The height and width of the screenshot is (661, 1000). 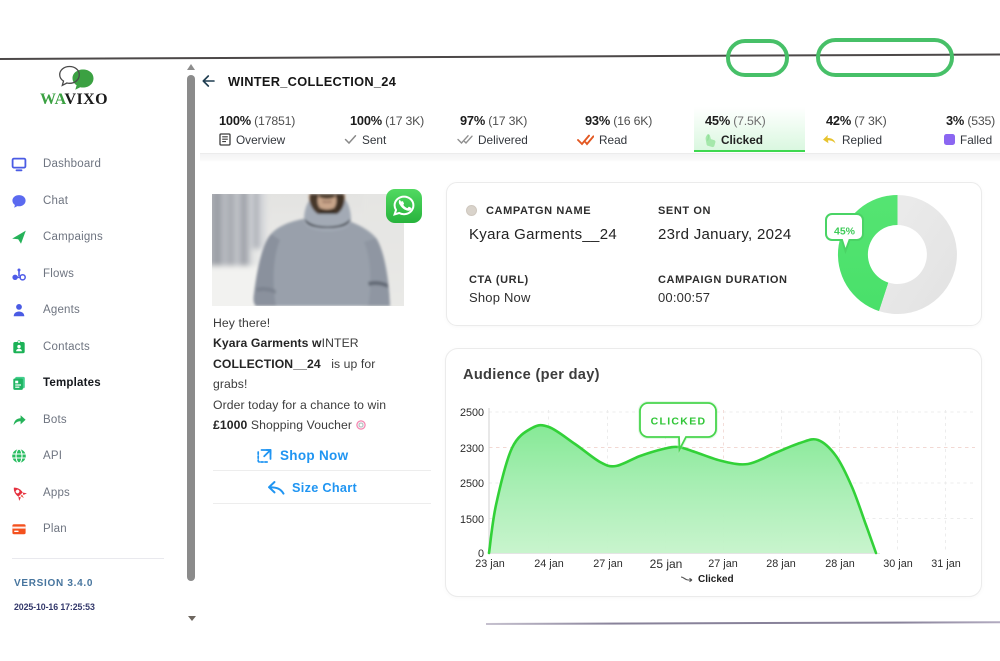 I want to click on svg-text: CLICKED, so click(x=679, y=422).